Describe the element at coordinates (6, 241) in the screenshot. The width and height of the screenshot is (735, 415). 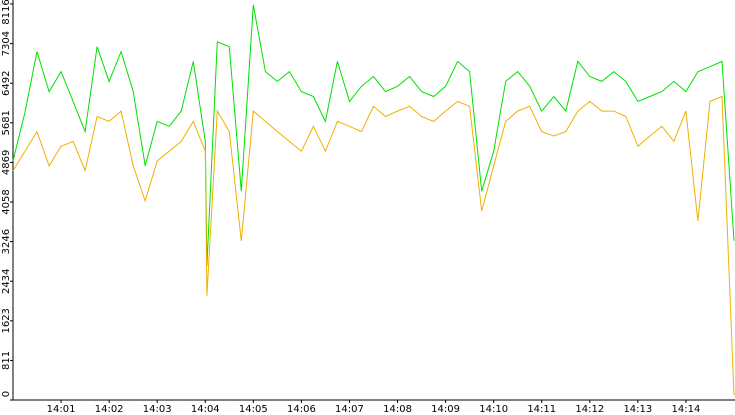
I see `y-tick-label: 3246` at that location.